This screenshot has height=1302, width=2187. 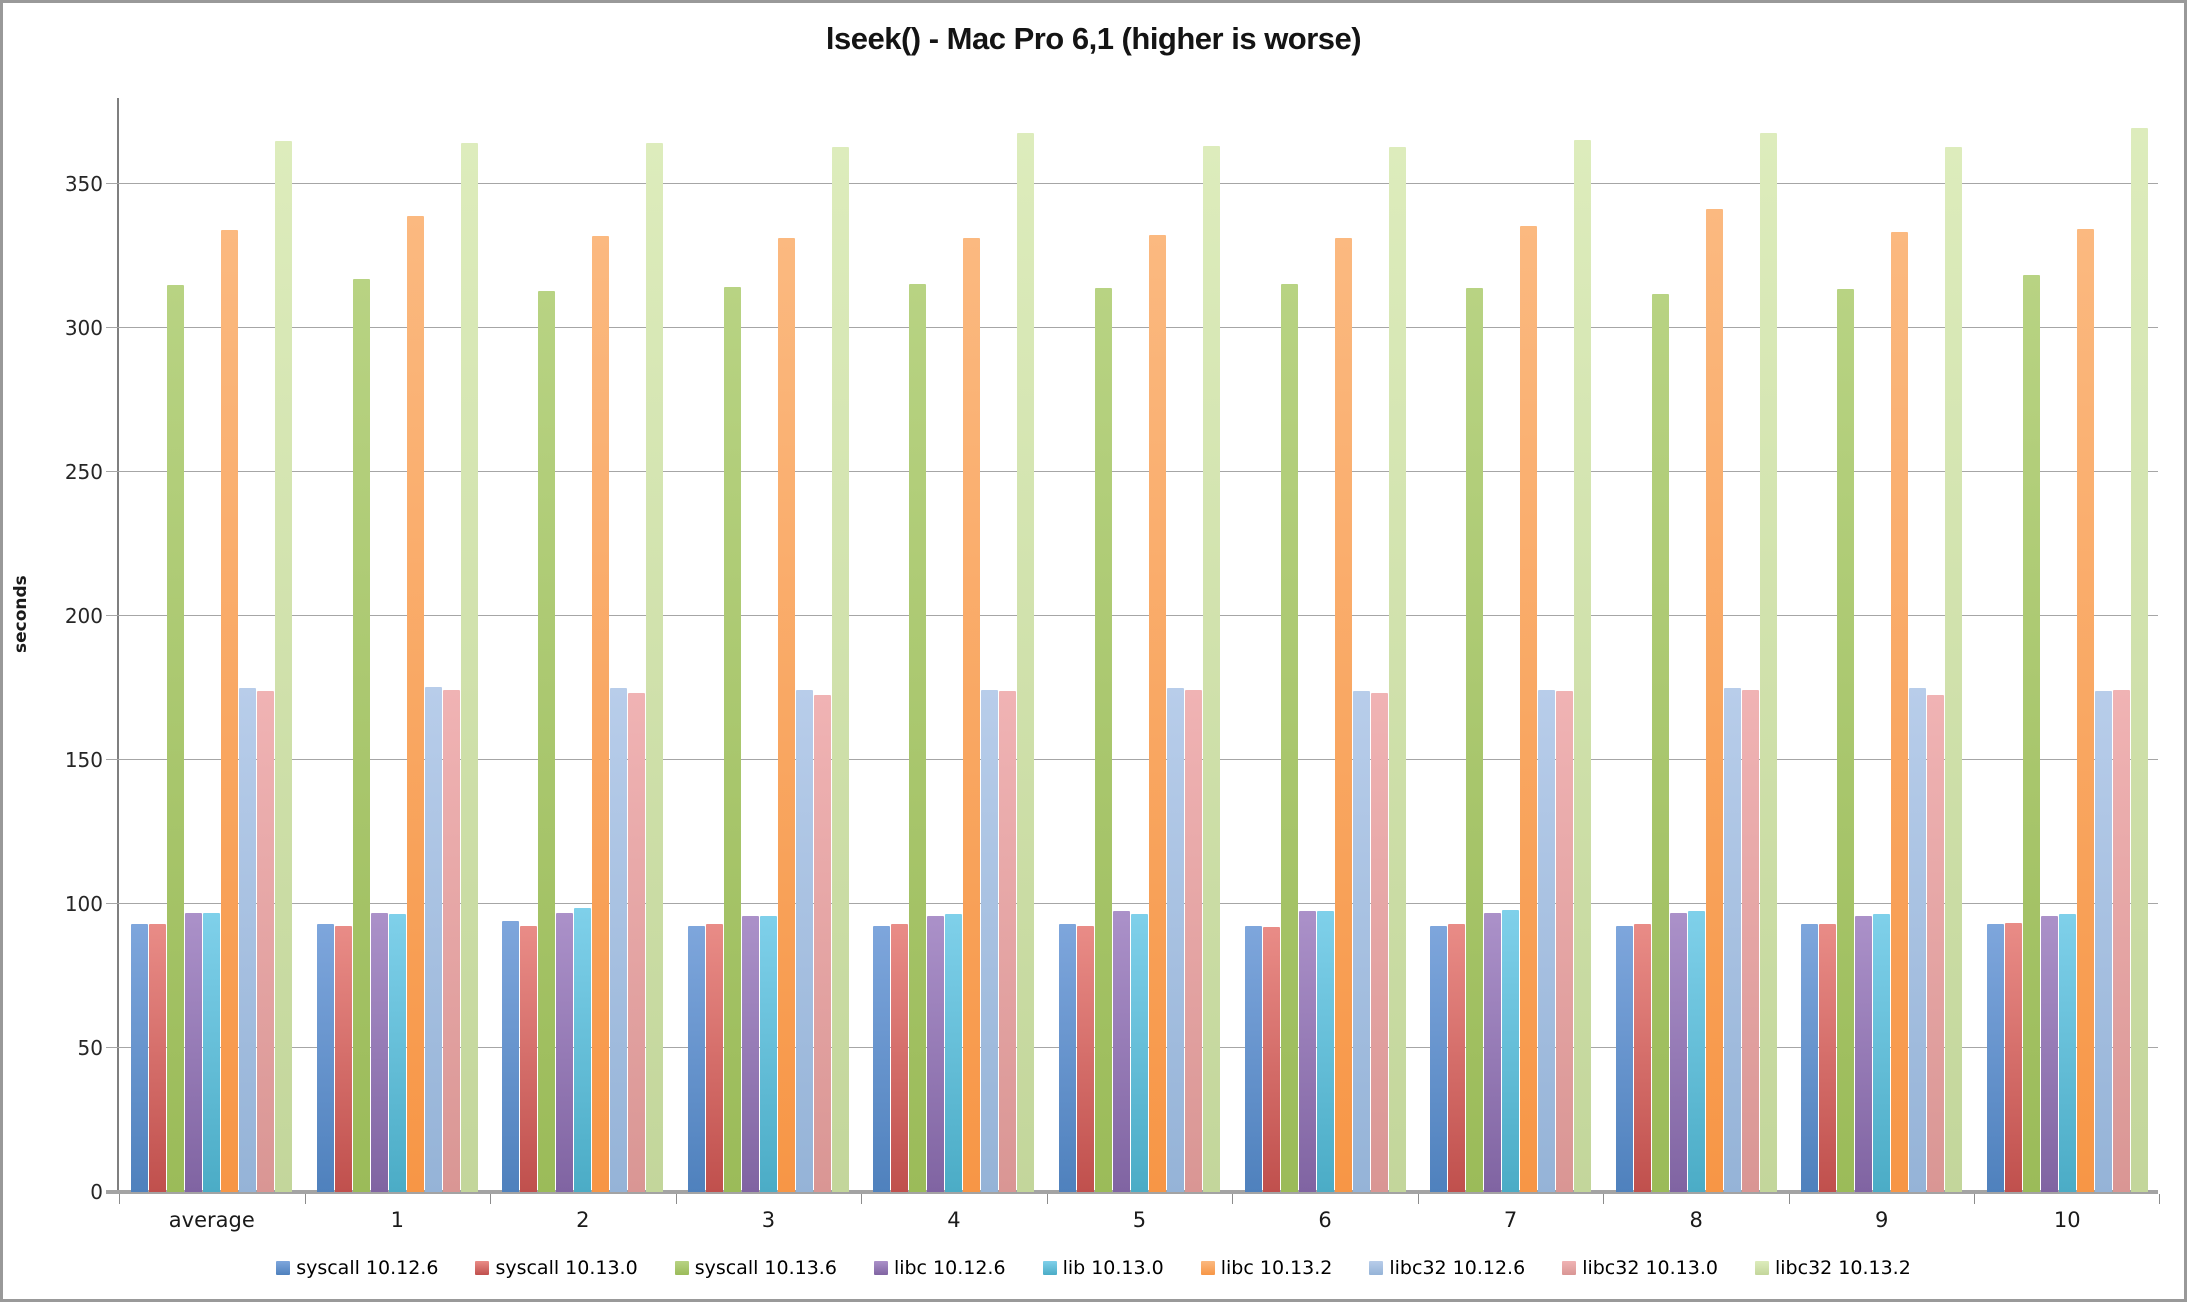 What do you see at coordinates (211, 1220) in the screenshot?
I see `x-tick-label: average` at bounding box center [211, 1220].